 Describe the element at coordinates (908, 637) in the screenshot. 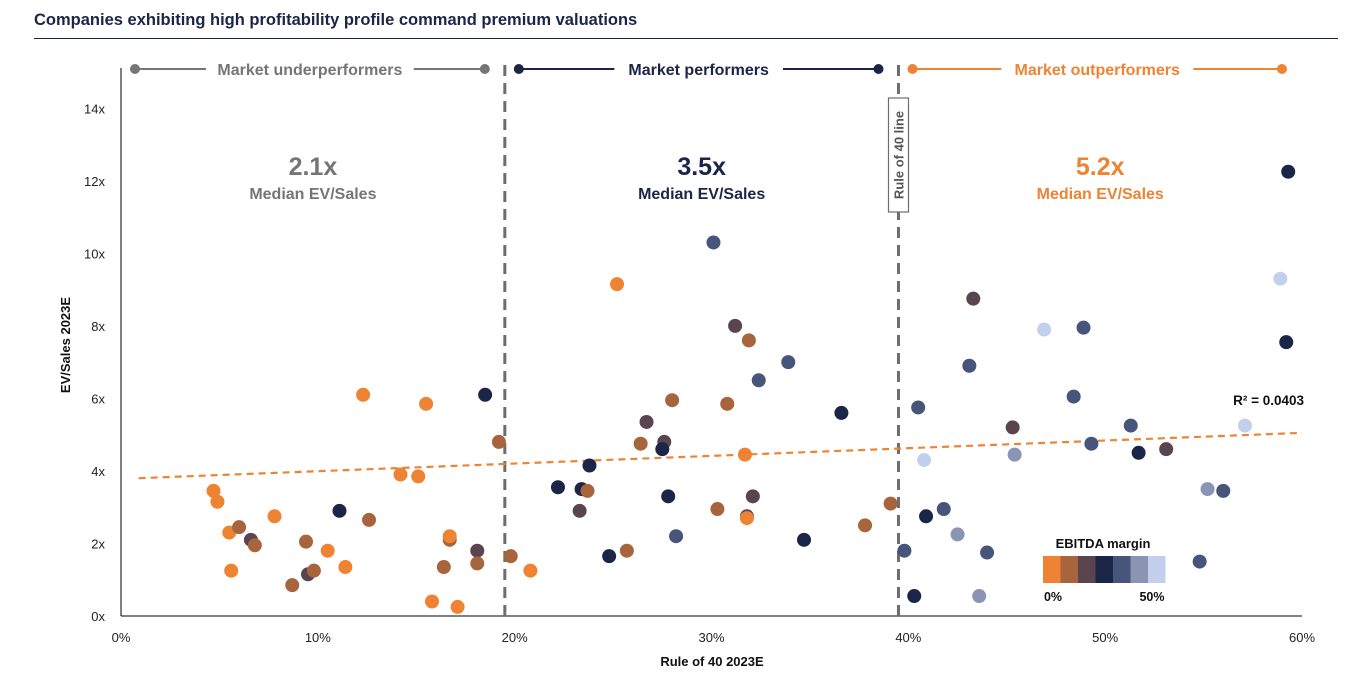

I see `x-tick-label: 40%` at that location.